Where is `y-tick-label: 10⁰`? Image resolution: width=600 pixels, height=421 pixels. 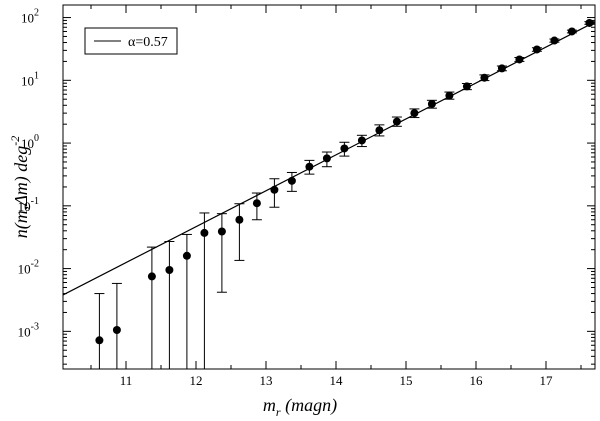
y-tick-label: 10⁰ is located at coordinates (30, 142).